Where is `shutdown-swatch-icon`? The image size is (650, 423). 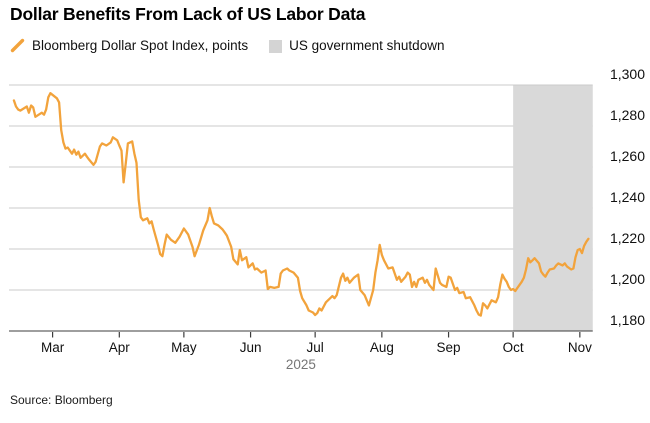 shutdown-swatch-icon is located at coordinates (276, 46).